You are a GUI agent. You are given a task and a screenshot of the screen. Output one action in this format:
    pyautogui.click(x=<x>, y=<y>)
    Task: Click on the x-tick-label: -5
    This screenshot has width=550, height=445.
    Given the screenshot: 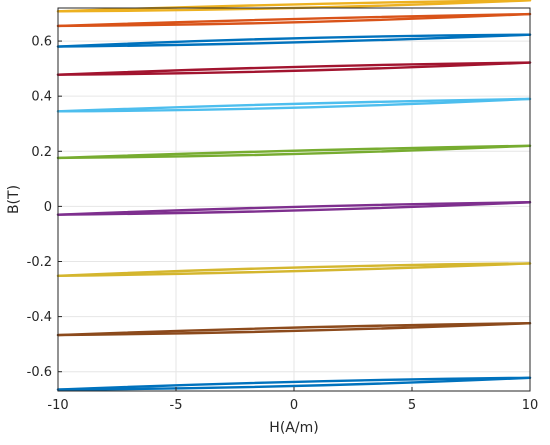 What is the action you would take?
    pyautogui.click(x=176, y=405)
    